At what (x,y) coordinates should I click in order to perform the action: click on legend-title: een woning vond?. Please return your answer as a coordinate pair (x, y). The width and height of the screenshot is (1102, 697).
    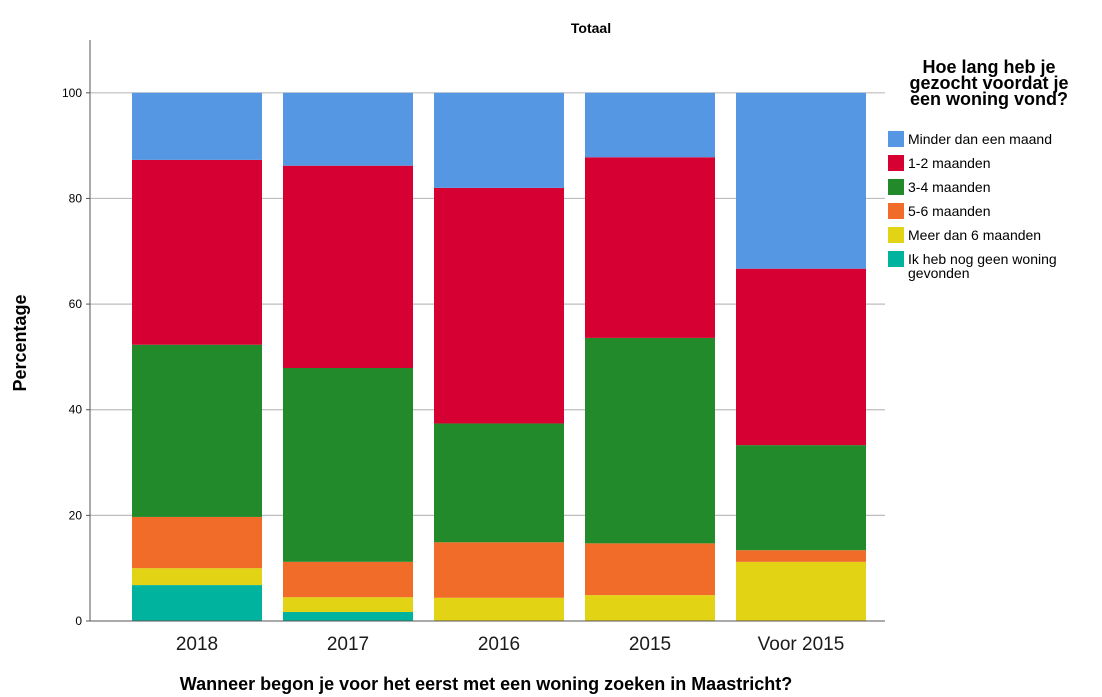
    Looking at the image, I should click on (989, 99).